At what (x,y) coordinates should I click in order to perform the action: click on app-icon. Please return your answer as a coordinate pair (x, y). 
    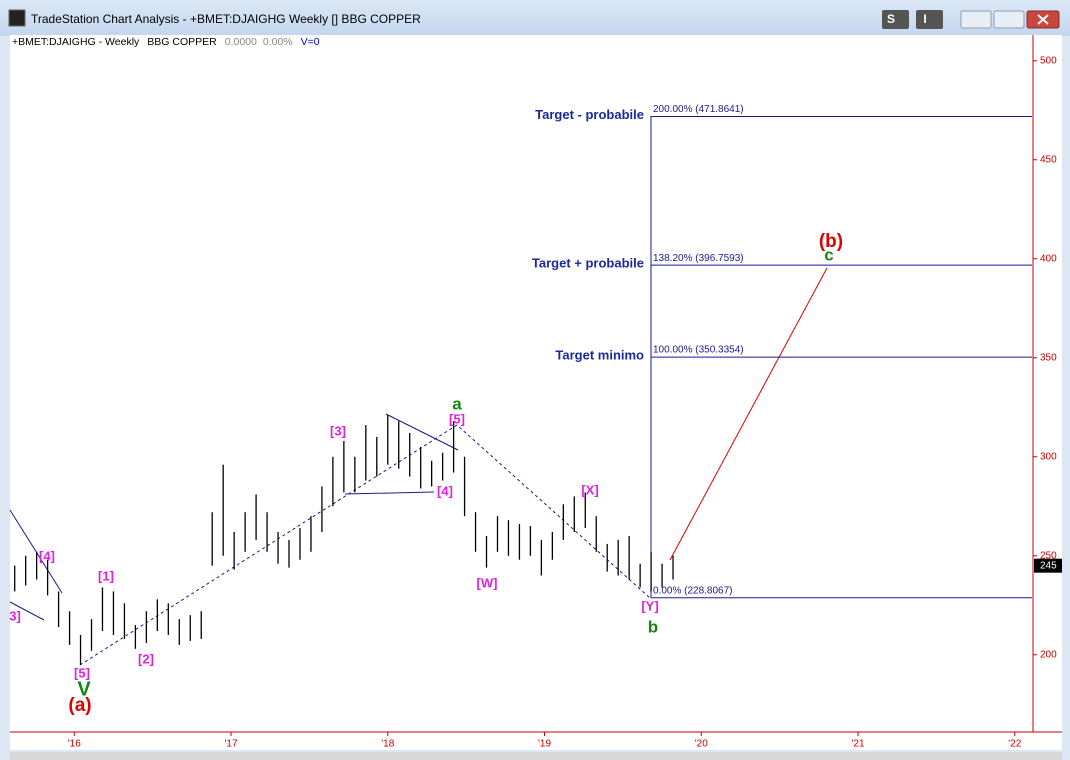
    Looking at the image, I should click on (17, 18).